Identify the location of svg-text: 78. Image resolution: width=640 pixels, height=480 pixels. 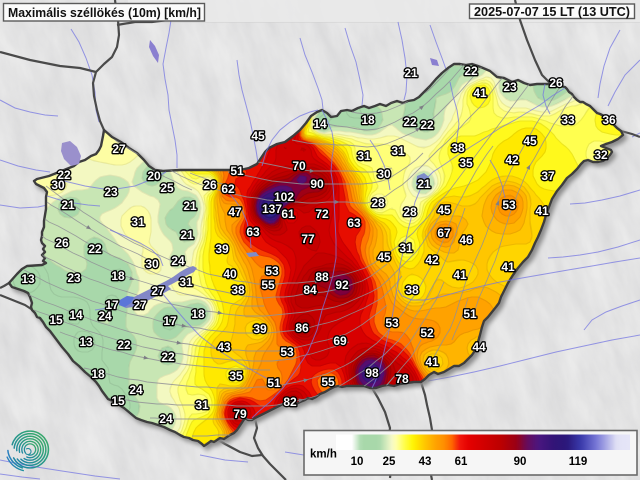
(402, 379).